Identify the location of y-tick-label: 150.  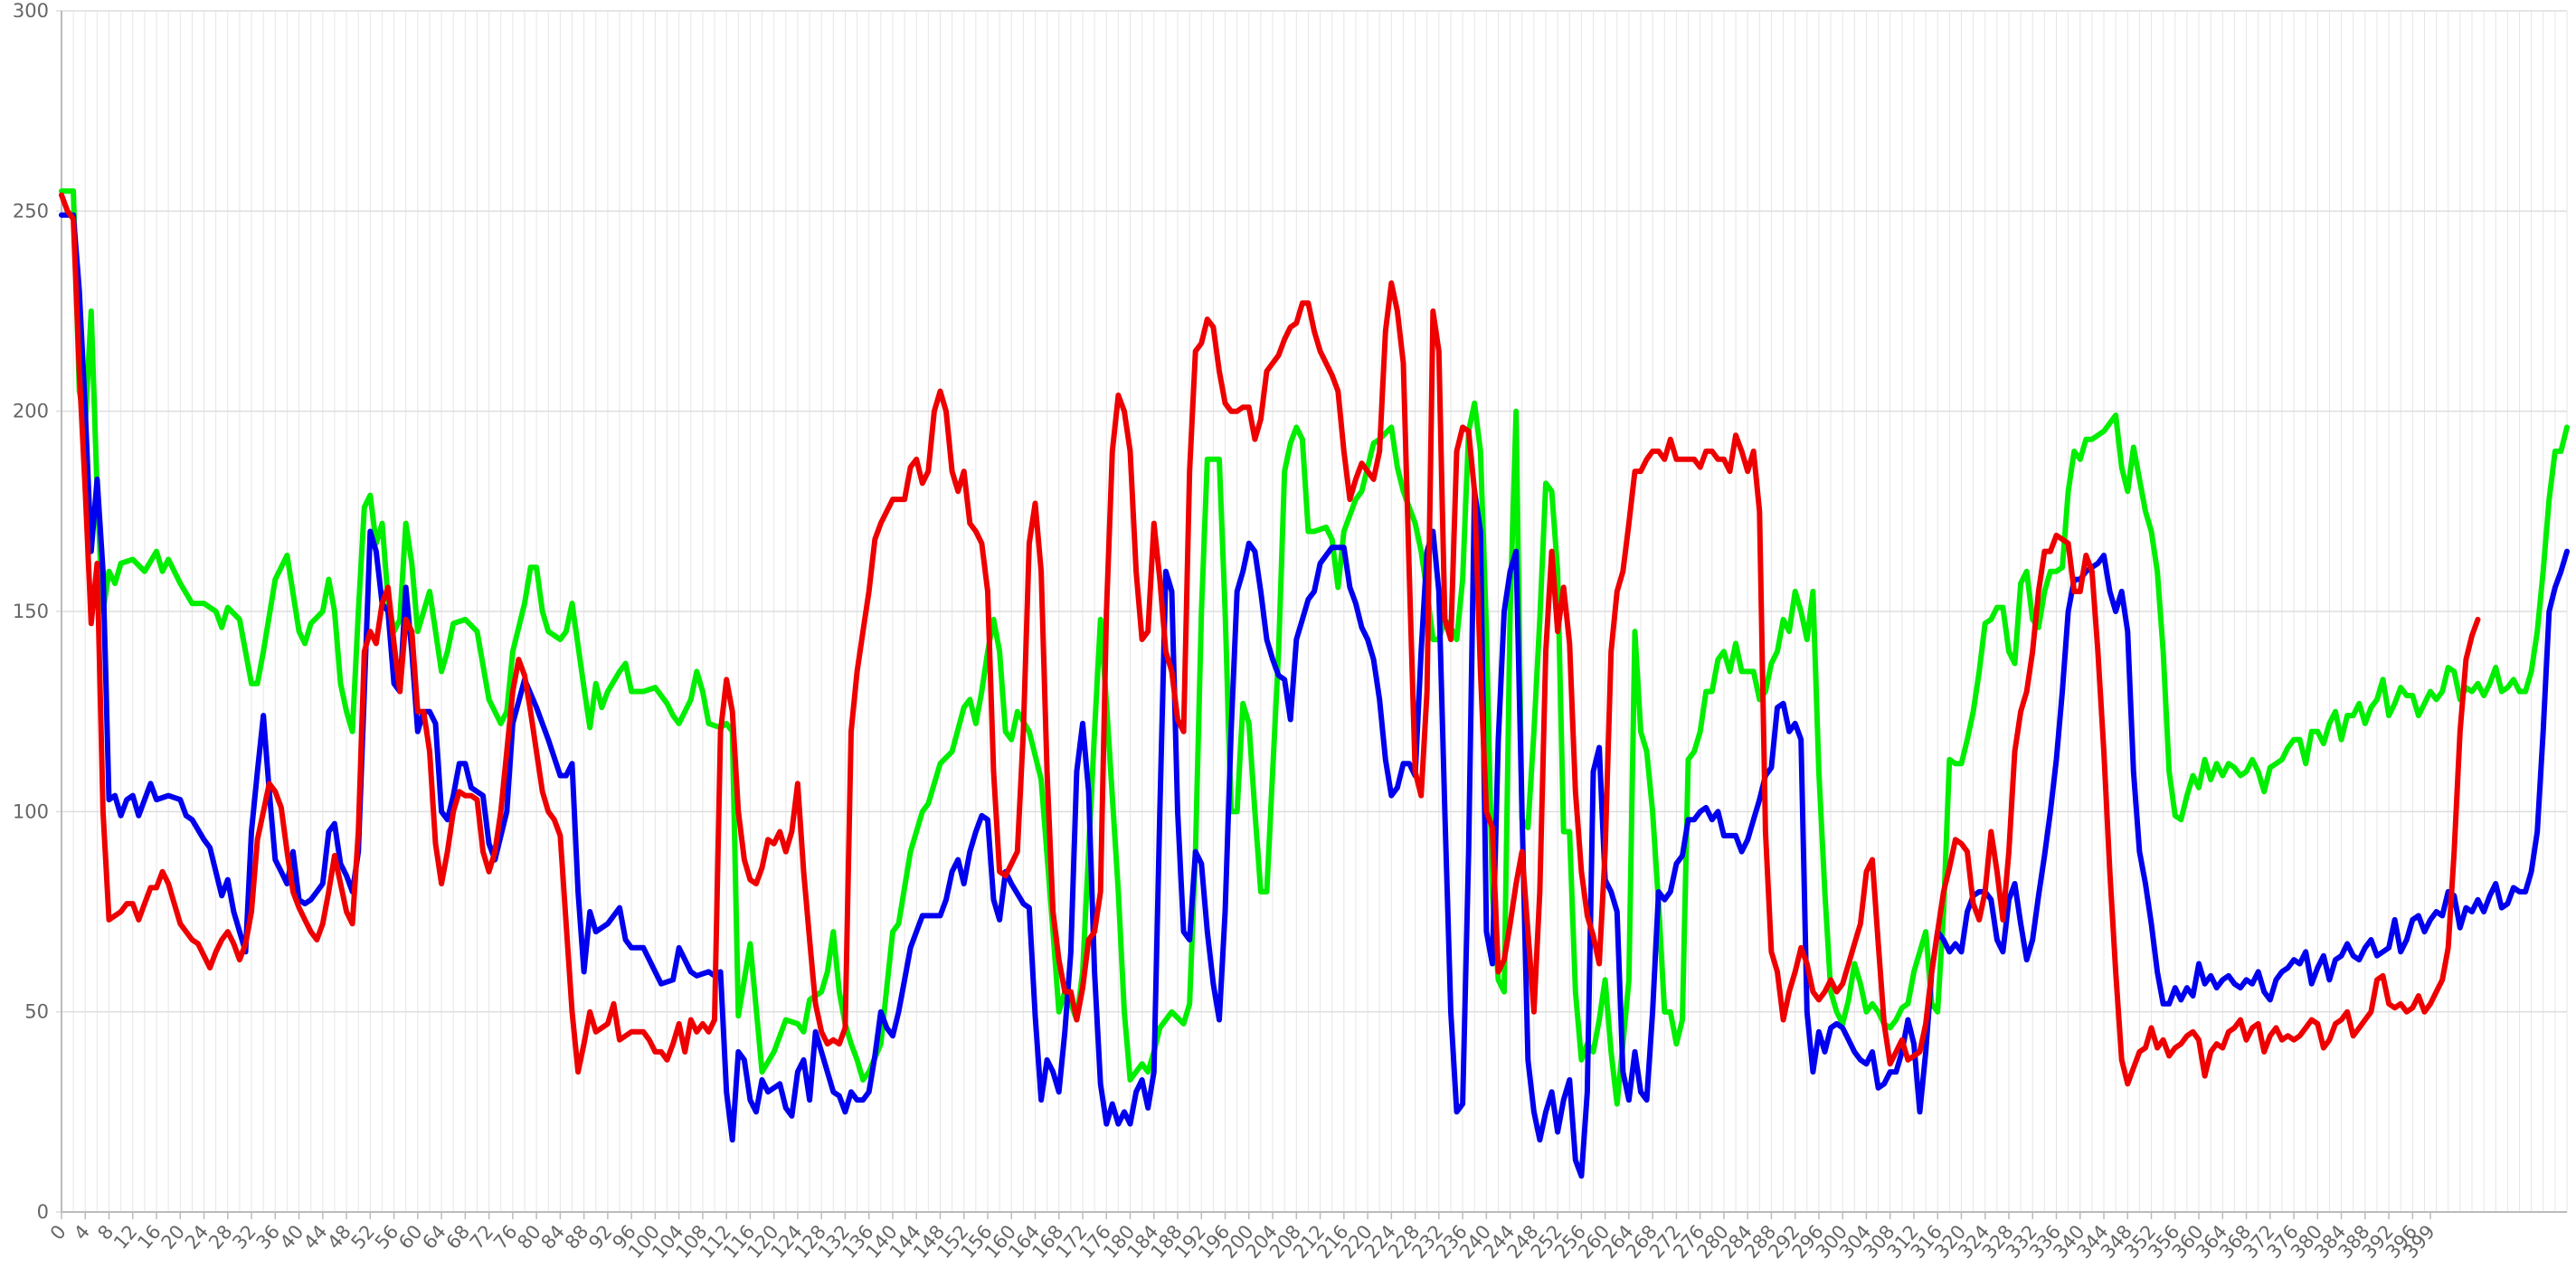
(31, 611).